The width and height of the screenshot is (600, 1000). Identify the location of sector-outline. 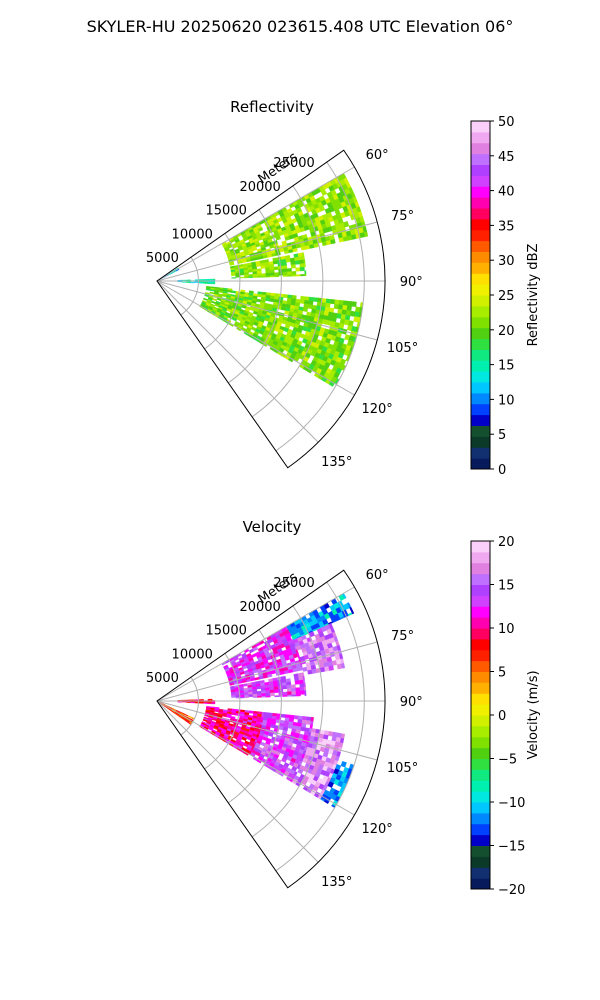
(271, 729).